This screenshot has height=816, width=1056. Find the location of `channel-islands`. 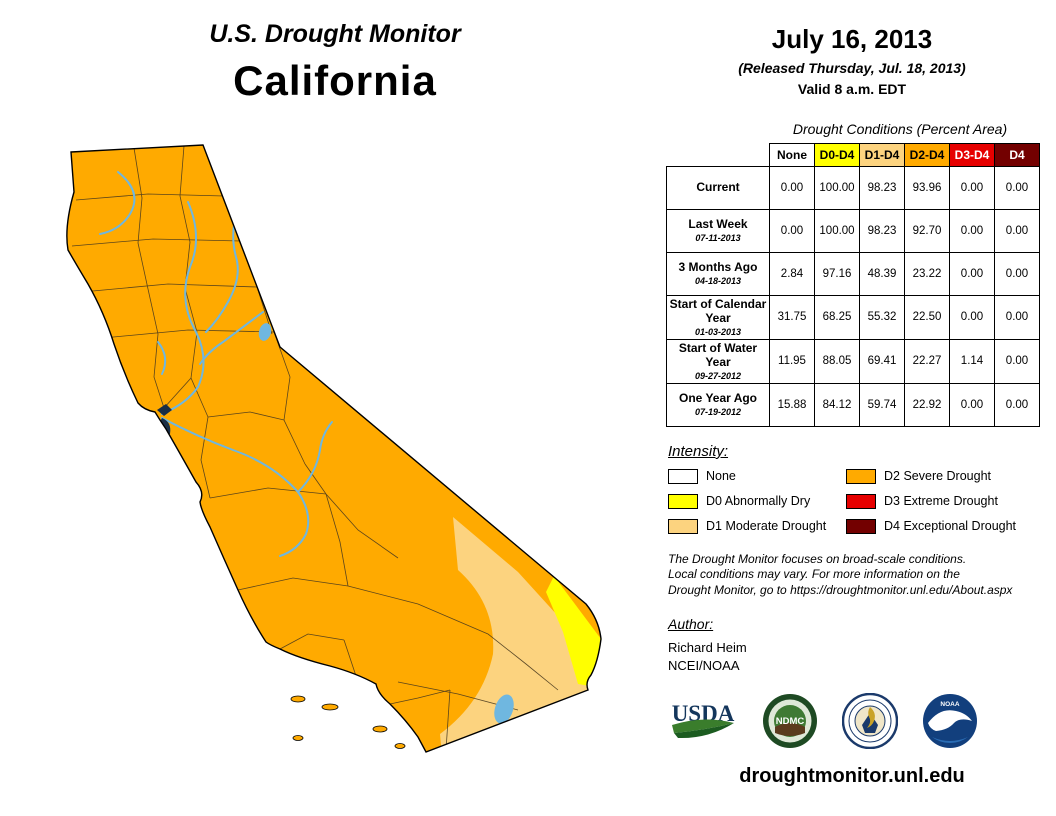

channel-islands is located at coordinates (348, 722).